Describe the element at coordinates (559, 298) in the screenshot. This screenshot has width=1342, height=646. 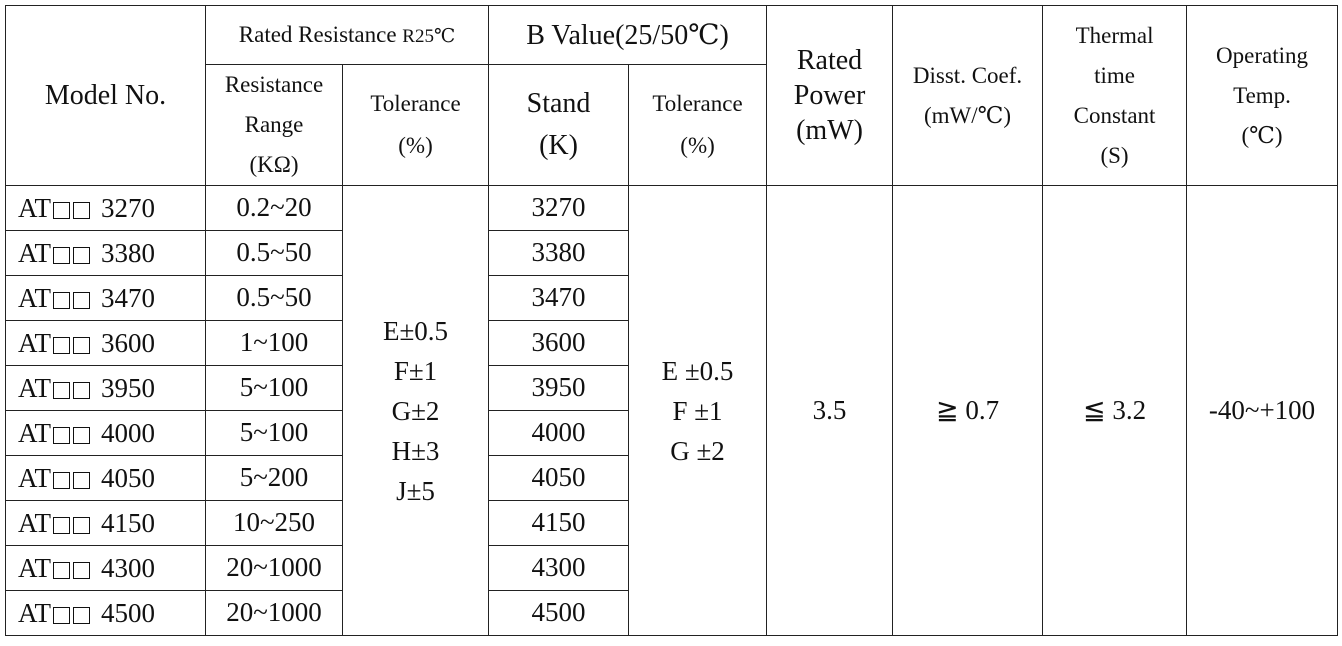
I see `stand-cell: 3470` at that location.